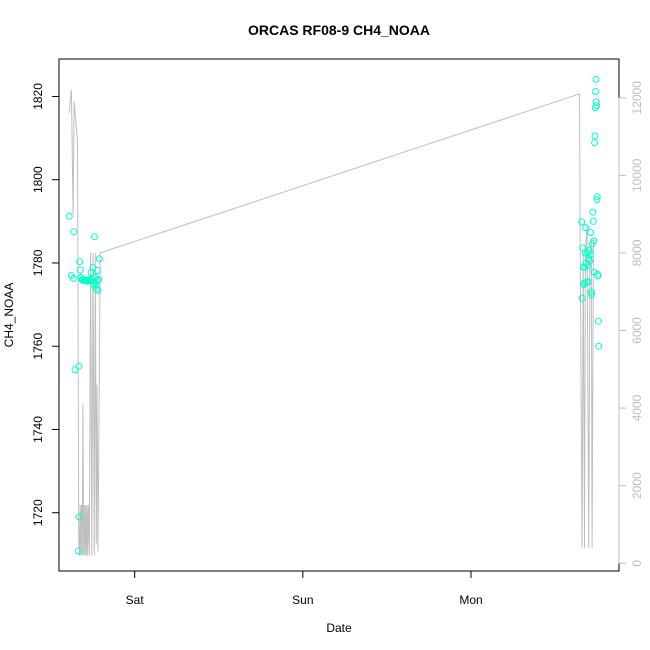  Describe the element at coordinates (339, 30) in the screenshot. I see `chart-title: ORCAS RF08-9 CH4_NOAA` at that location.